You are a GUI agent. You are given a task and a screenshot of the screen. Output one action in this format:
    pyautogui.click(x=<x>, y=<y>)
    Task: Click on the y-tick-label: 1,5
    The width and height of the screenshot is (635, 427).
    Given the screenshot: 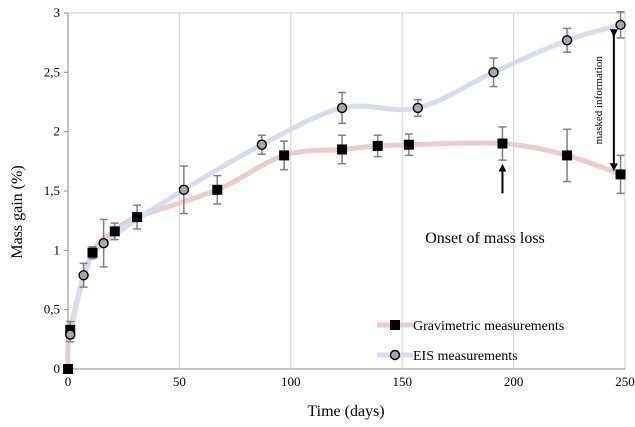 What is the action you would take?
    pyautogui.click(x=52, y=190)
    